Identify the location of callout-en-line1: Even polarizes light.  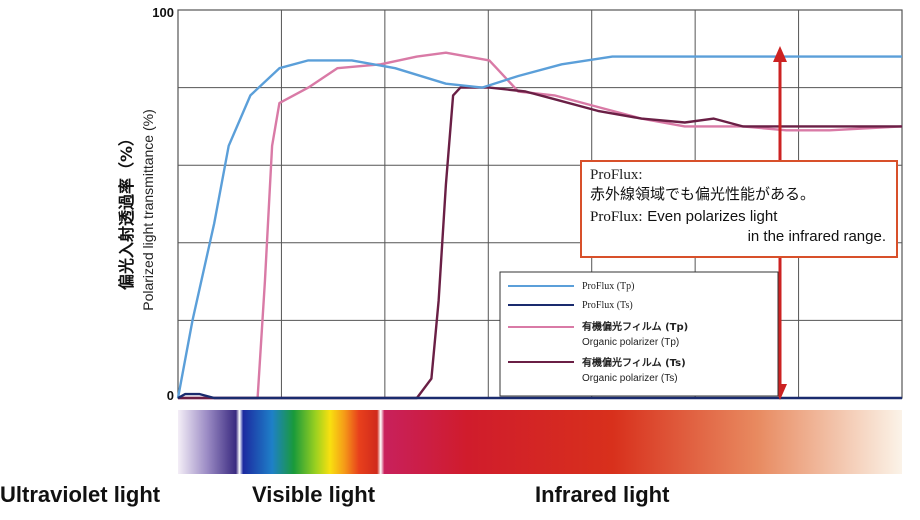
(712, 216).